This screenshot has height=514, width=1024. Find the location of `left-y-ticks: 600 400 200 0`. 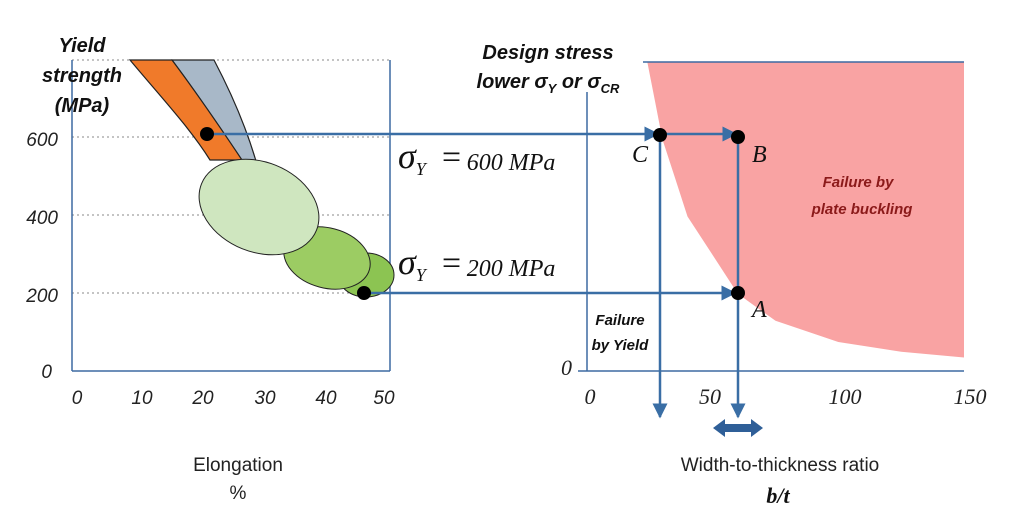

left-y-ticks: 600 400 200 0 is located at coordinates (41, 256).